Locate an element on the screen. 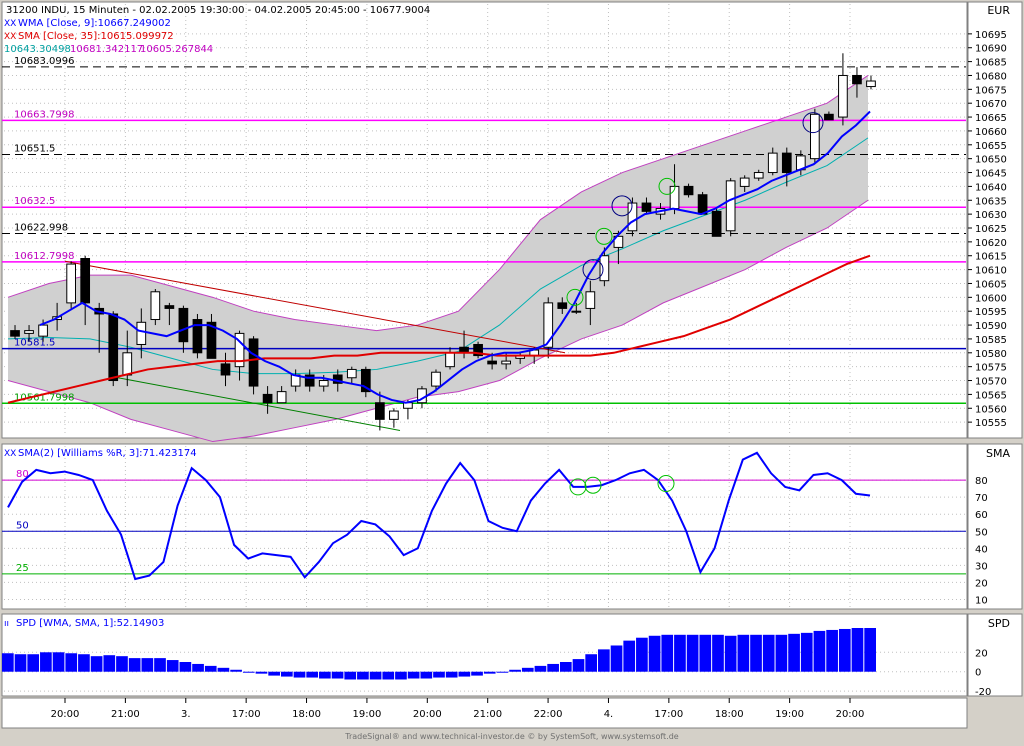 The image size is (1024, 746). signal-markers is located at coordinates (695, 209).